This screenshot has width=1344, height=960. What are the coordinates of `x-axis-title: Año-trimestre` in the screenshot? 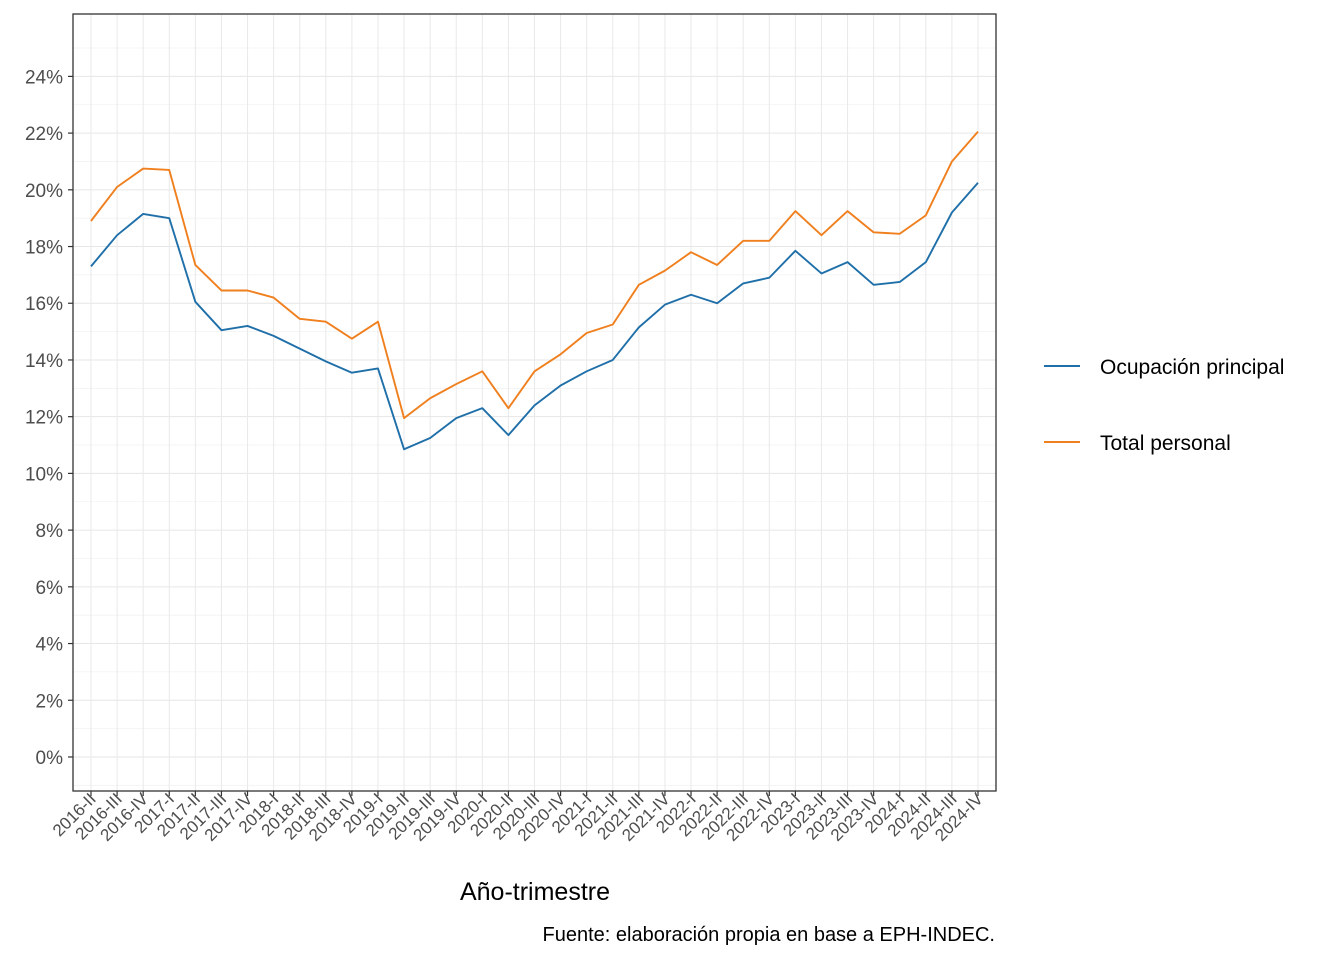 It's located at (535, 892).